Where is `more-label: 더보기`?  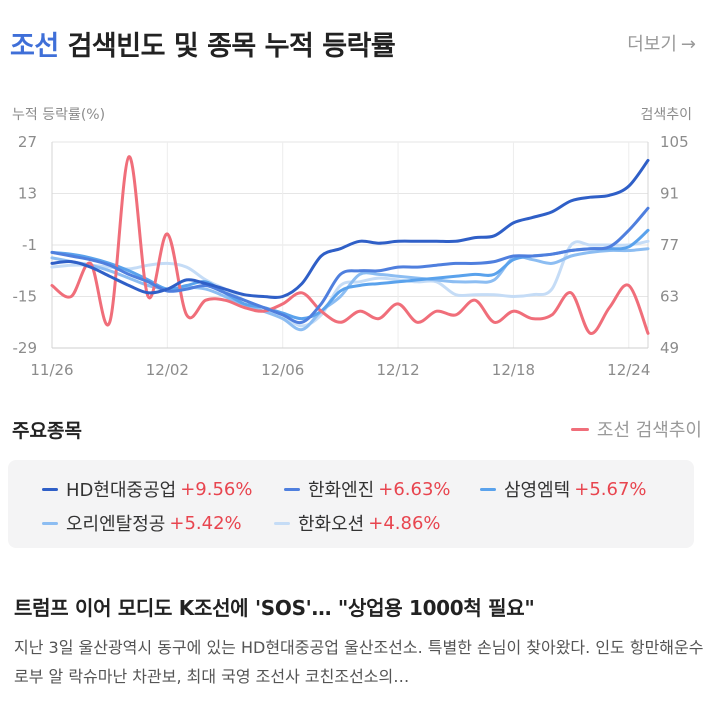 more-label: 더보기 is located at coordinates (652, 44).